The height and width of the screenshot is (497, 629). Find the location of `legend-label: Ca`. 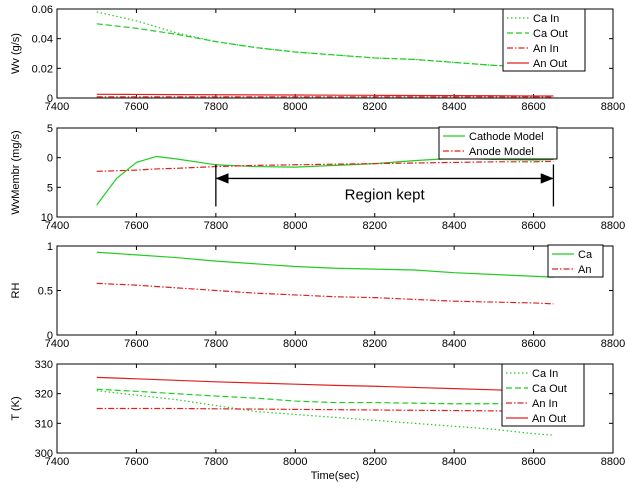

legend-label: Ca is located at coordinates (585, 255).